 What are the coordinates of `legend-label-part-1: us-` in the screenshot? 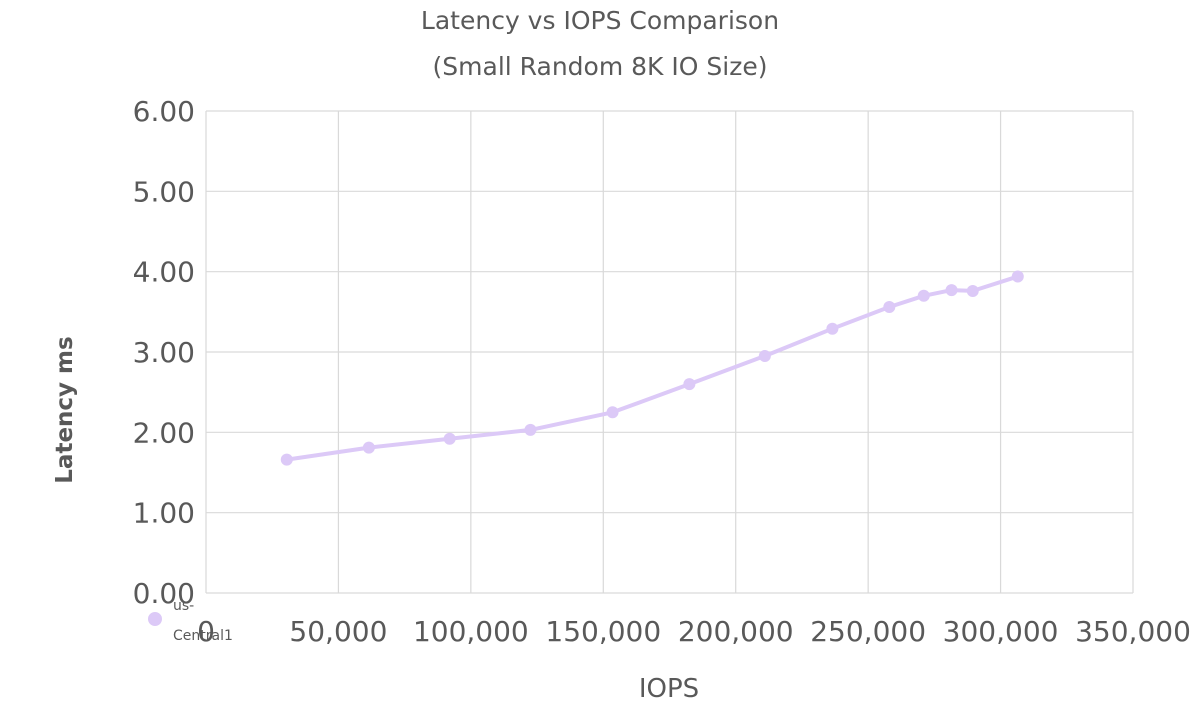 It's located at (183, 606).